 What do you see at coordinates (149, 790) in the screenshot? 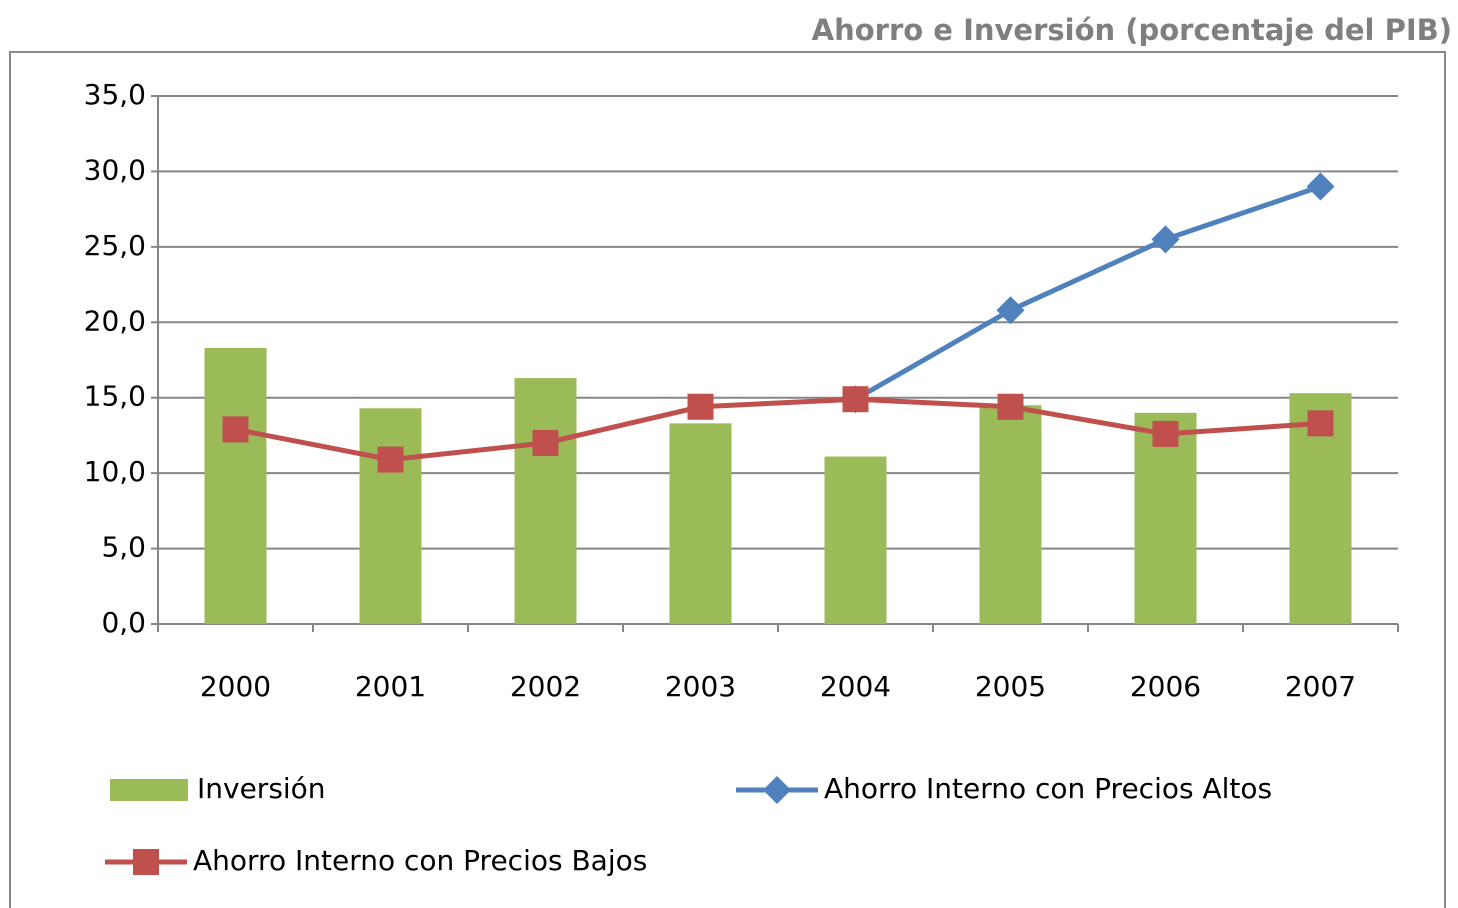
I see `legend-swatch` at bounding box center [149, 790].